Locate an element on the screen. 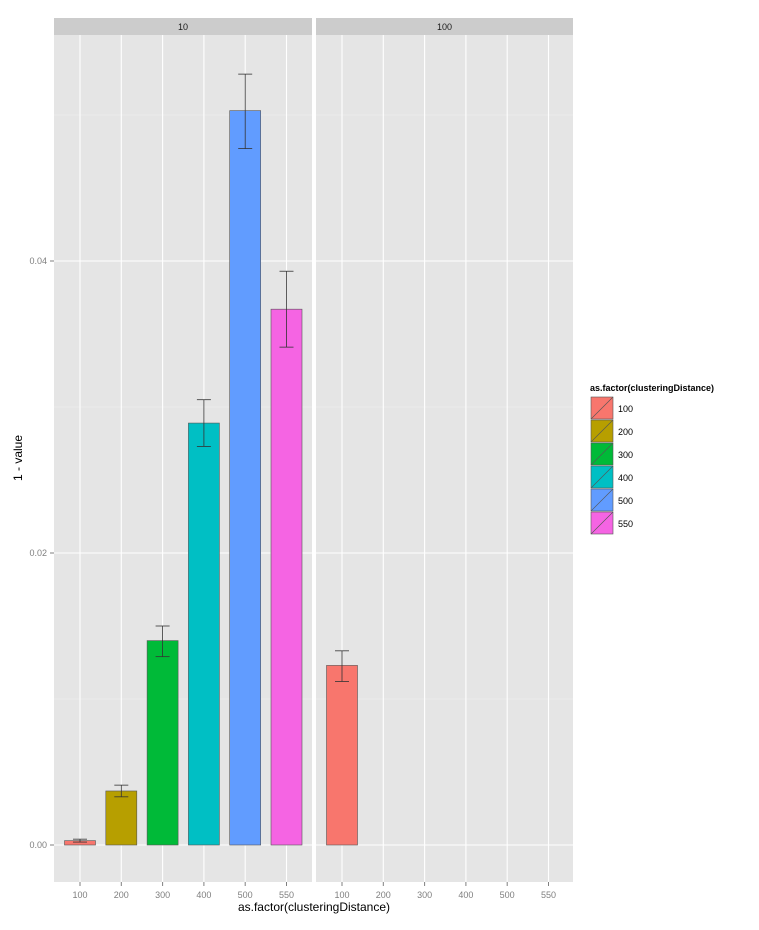 This screenshot has height=930, width=759. facet-label: 10 is located at coordinates (183, 27).